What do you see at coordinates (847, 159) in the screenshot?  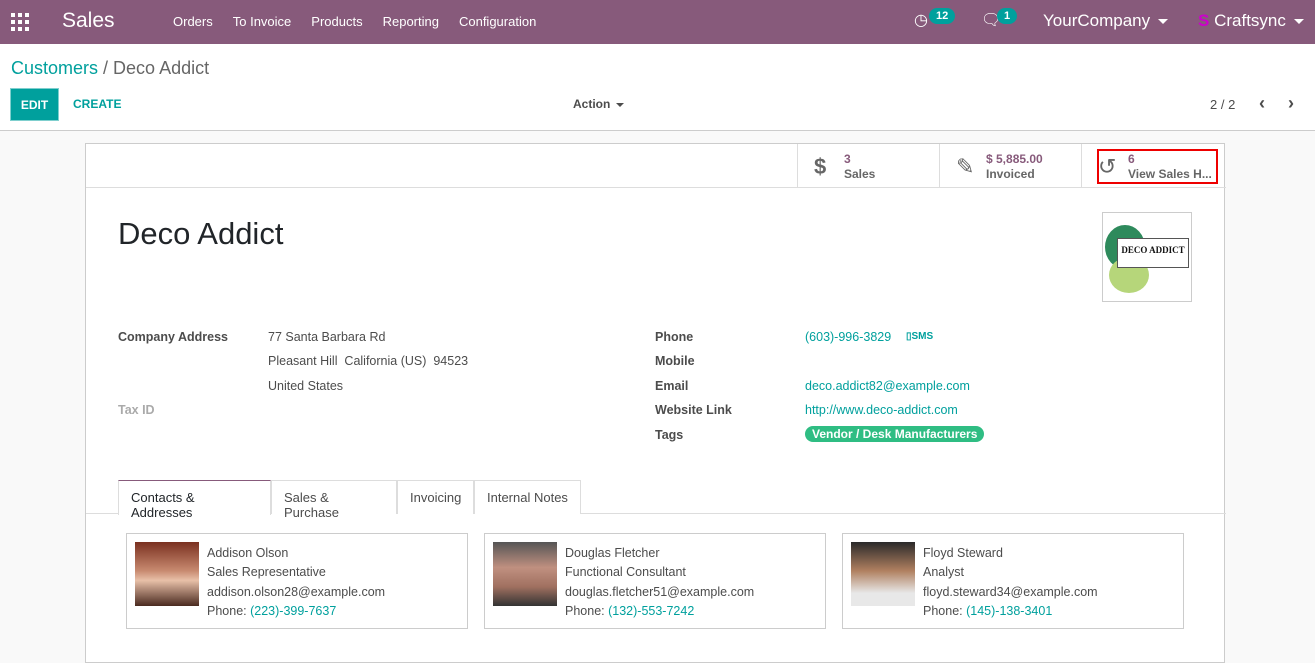 I see `stat-value: 3` at bounding box center [847, 159].